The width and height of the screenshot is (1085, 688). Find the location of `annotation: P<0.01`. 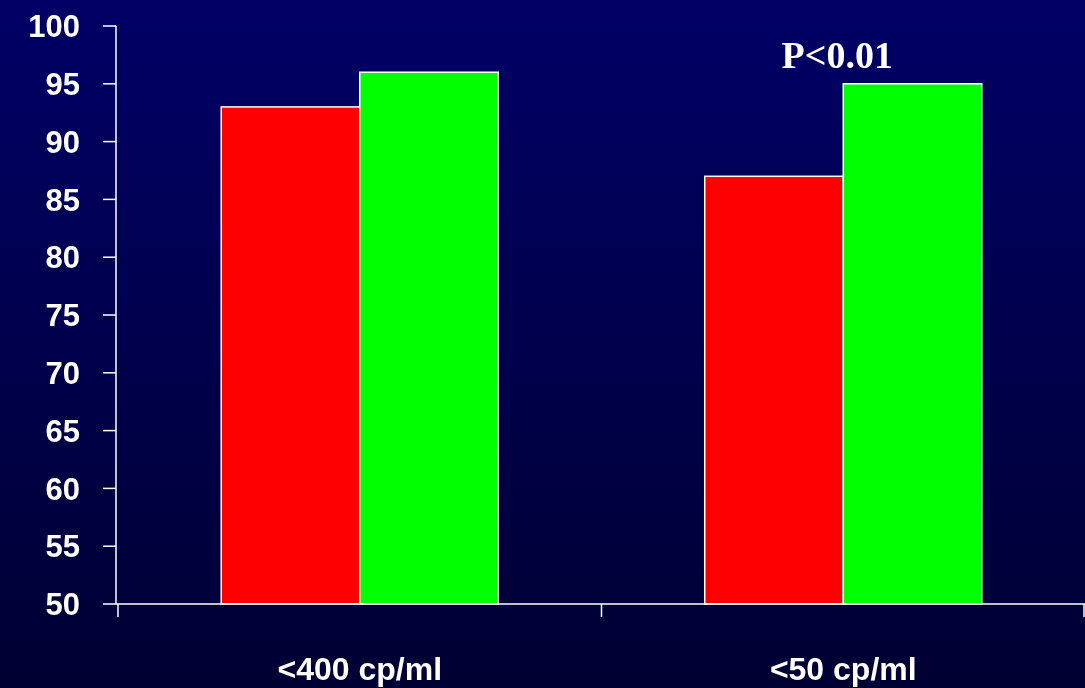

annotation: P<0.01 is located at coordinates (837, 55).